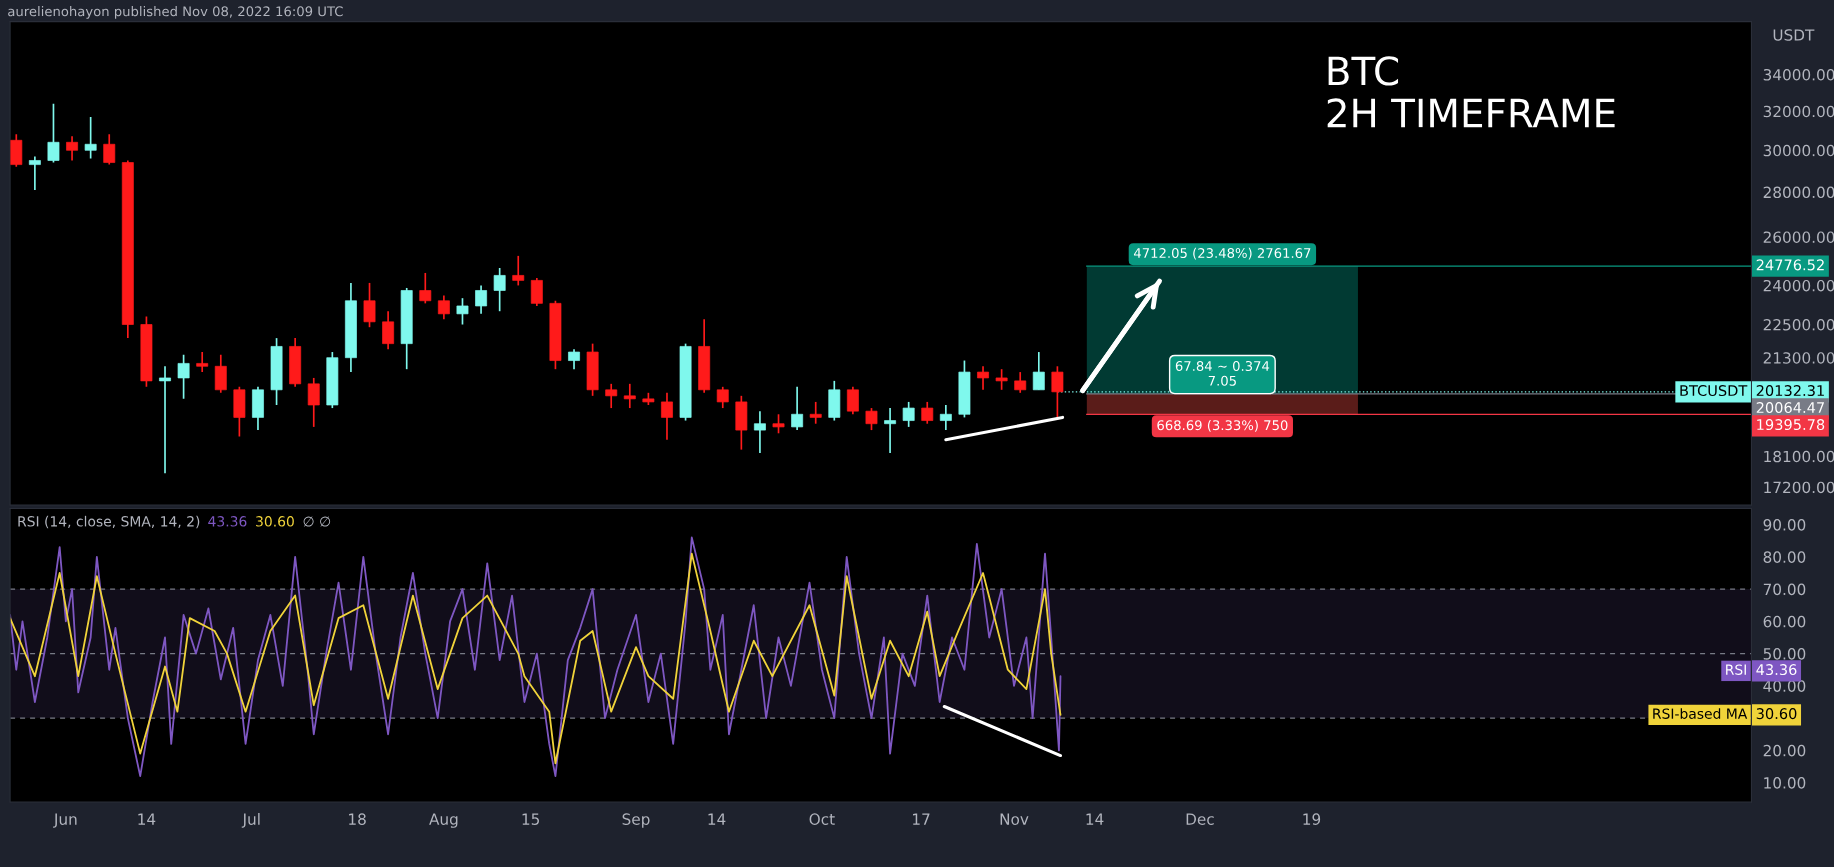 This screenshot has width=1834, height=867. I want to click on y-tick-label: 10.00, so click(1785, 783).